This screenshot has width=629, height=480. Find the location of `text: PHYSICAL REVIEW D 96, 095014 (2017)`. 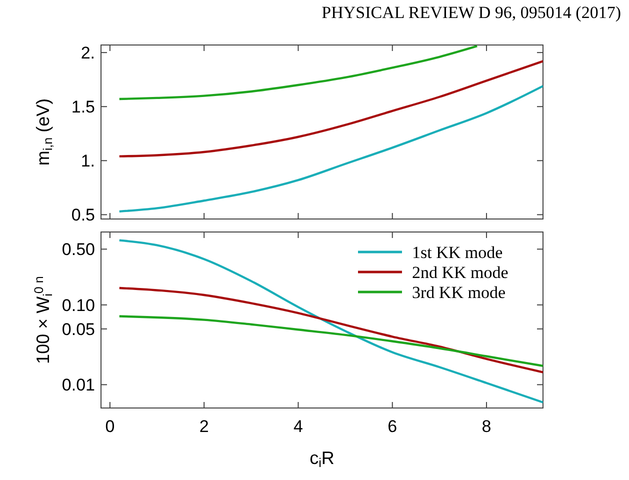

text: PHYSICAL REVIEW D 96, 095014 (2017) is located at coordinates (471, 12).